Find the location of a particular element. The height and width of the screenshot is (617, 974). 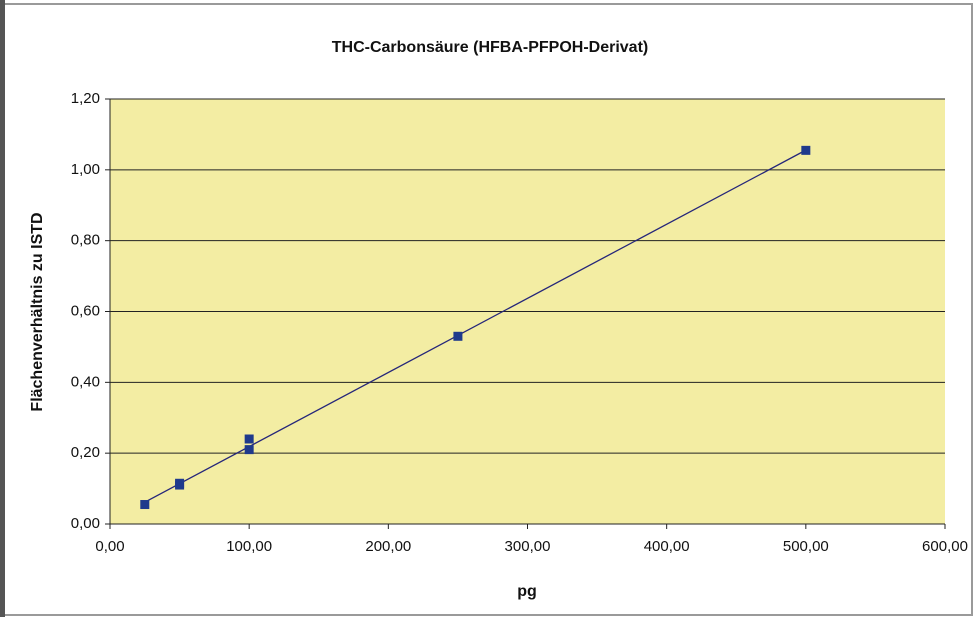

x-tick-label: 600,00 is located at coordinates (945, 546).